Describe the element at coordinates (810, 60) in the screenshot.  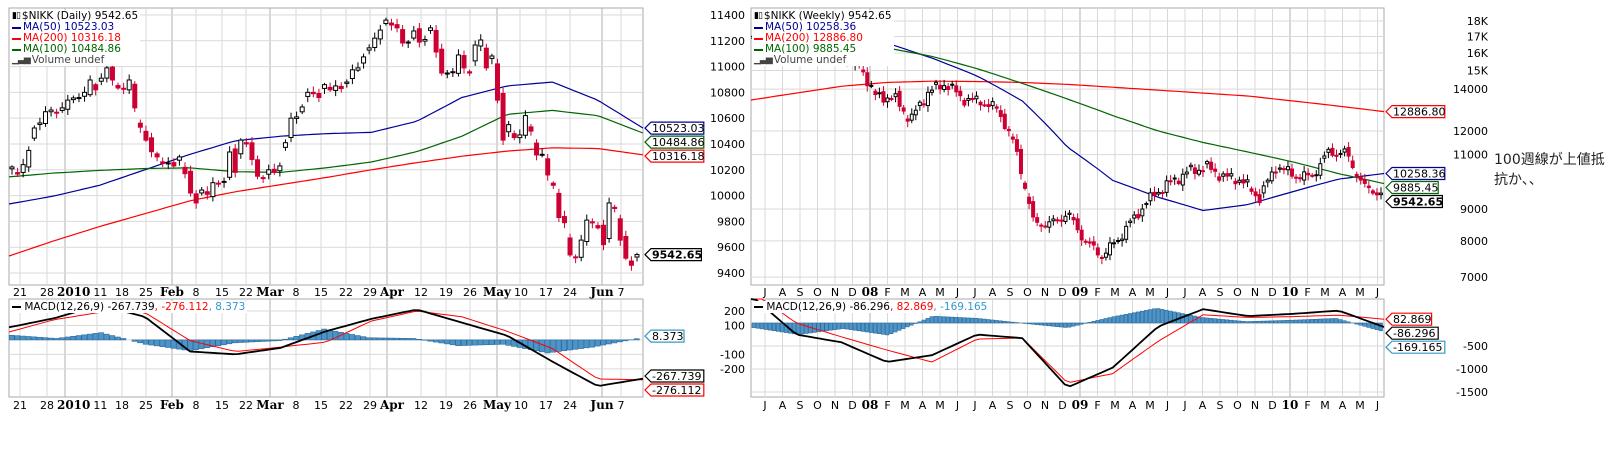
I see `weekly-volume-legend: Volume undef` at that location.